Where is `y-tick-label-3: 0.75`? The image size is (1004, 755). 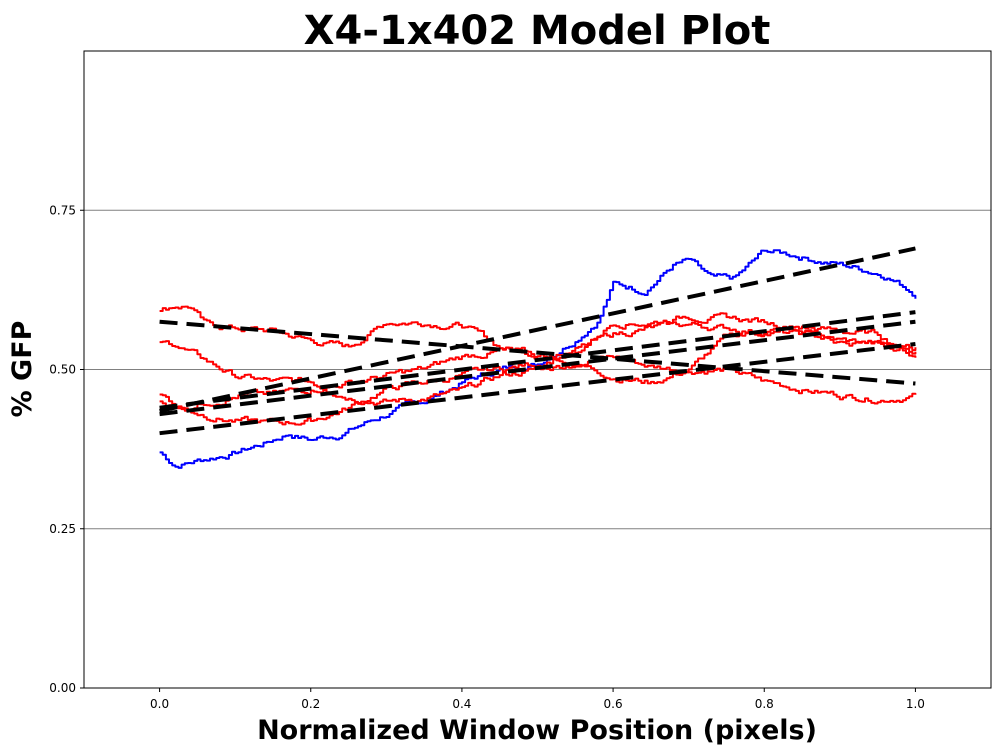 y-tick-label-3: 0.75 is located at coordinates (62, 210).